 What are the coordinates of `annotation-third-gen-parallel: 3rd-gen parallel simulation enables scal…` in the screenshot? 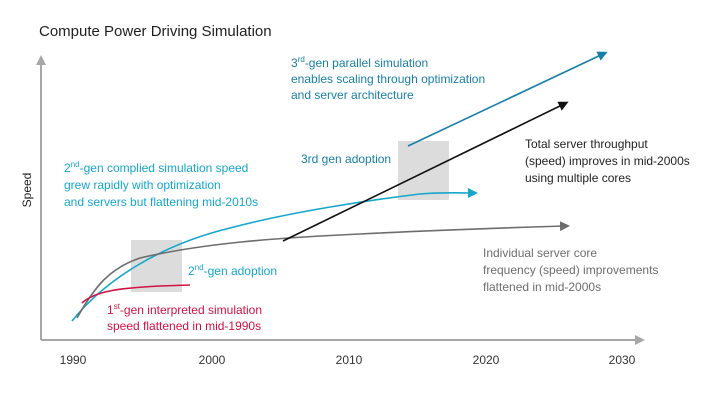 It's located at (389, 78).